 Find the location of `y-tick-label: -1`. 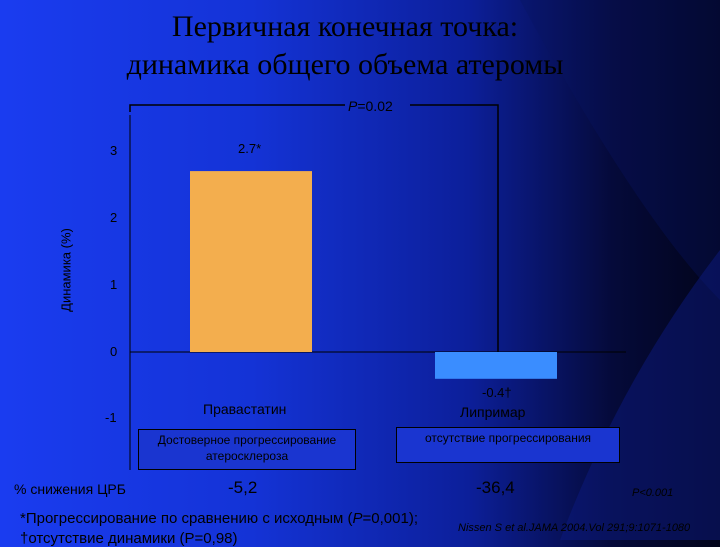

y-tick-label: -1 is located at coordinates (111, 417).